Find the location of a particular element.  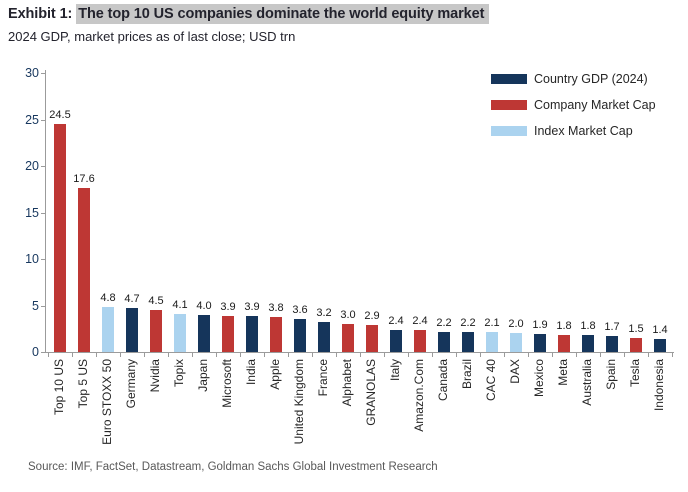

x-category-label: Spain is located at coordinates (611, 374).